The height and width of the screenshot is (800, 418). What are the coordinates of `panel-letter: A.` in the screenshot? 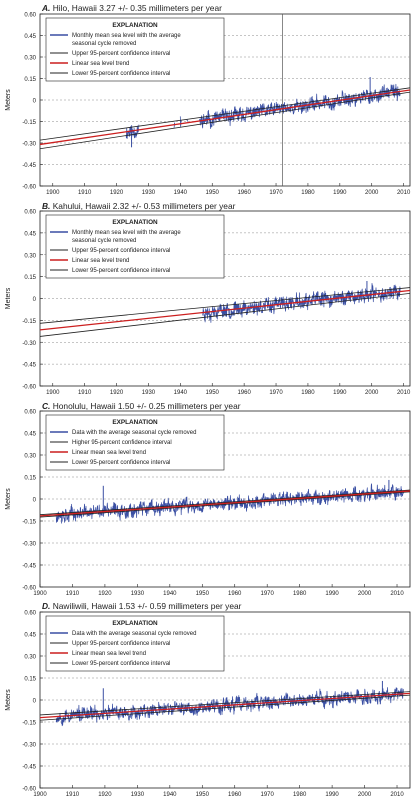 It's located at (47, 8).